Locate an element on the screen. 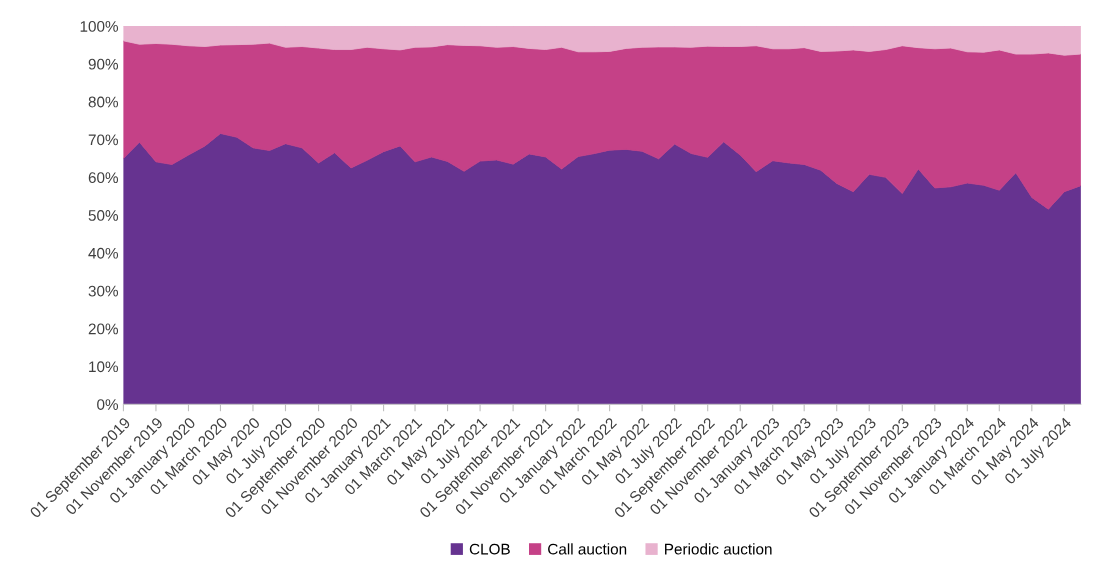 The width and height of the screenshot is (1112, 580). y-tick-label: 100% is located at coordinates (99, 26).